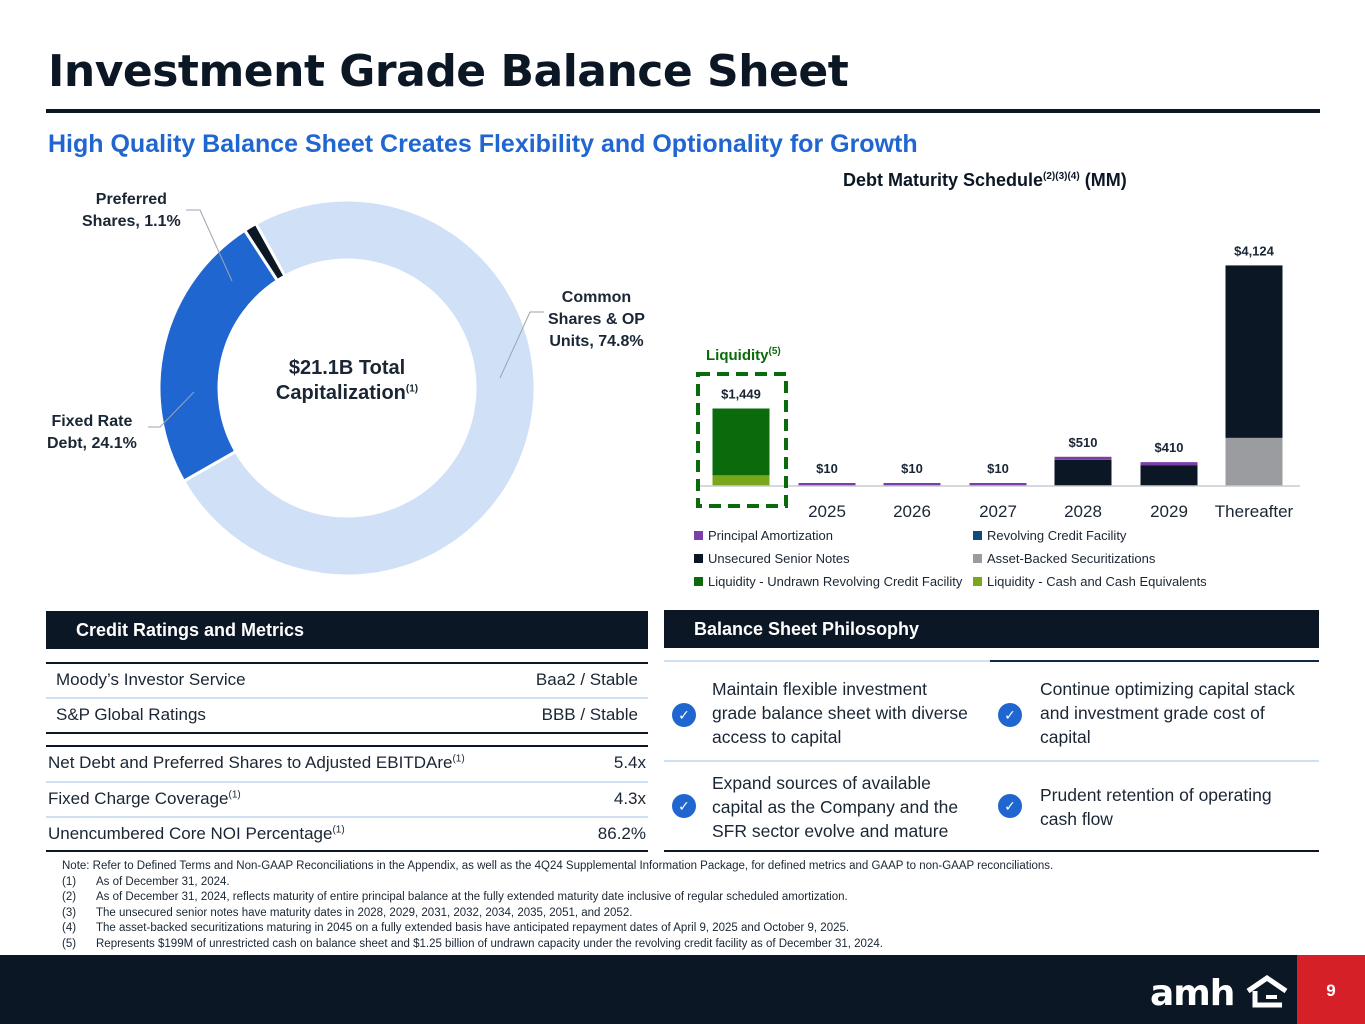 The width and height of the screenshot is (1365, 1024). Describe the element at coordinates (741, 480) in the screenshot. I see `bar-liquidity-liquidity-cash-and-cash-equivalents` at that location.